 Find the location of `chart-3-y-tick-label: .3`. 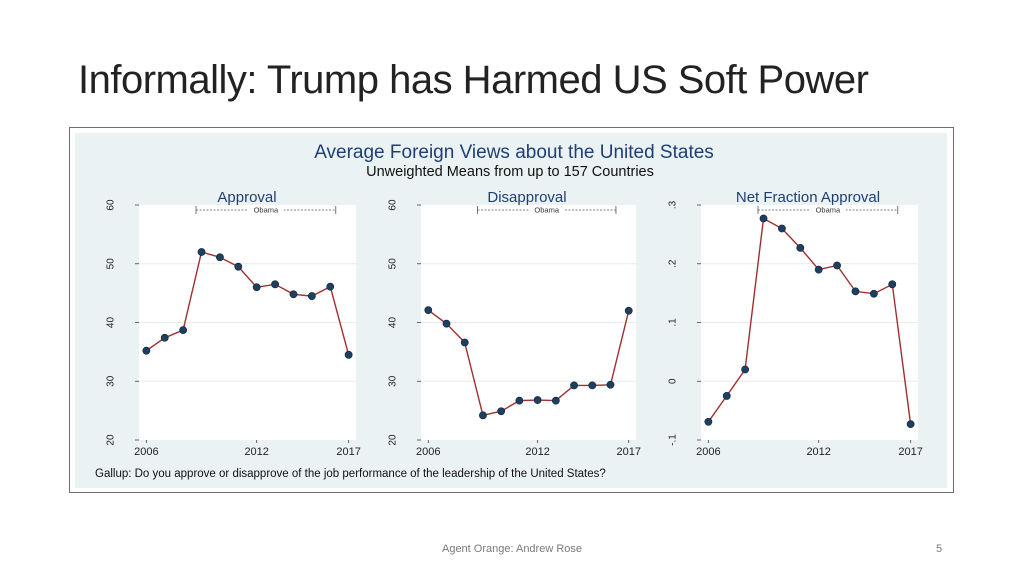

chart-3-y-tick-label: .3 is located at coordinates (673, 204).